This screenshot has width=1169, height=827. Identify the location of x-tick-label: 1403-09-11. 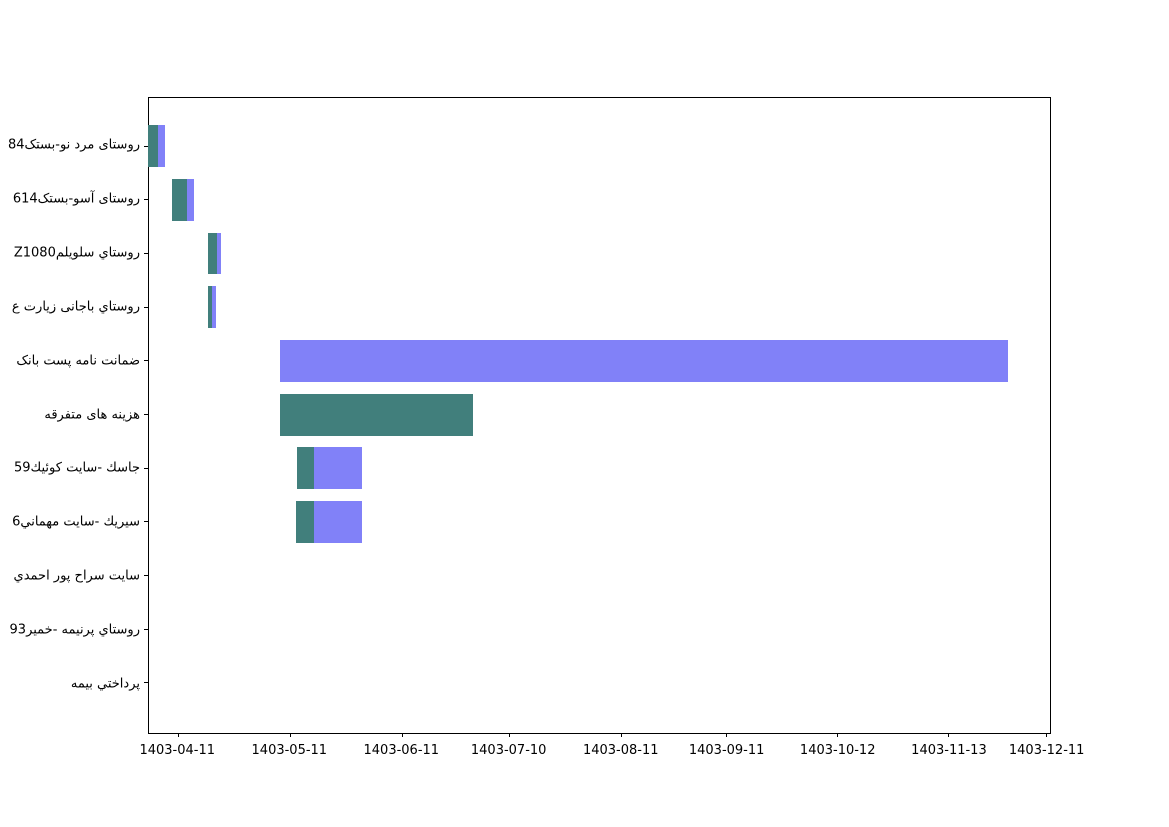
(726, 750).